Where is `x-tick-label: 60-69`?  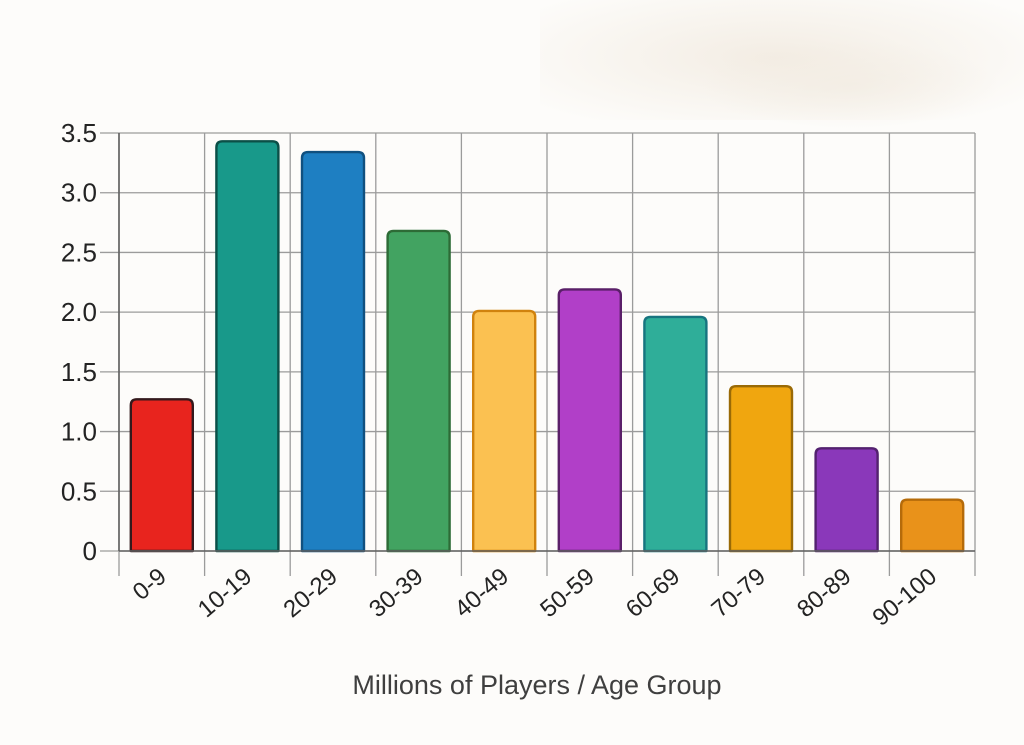
x-tick-label: 60-69 is located at coordinates (653, 593).